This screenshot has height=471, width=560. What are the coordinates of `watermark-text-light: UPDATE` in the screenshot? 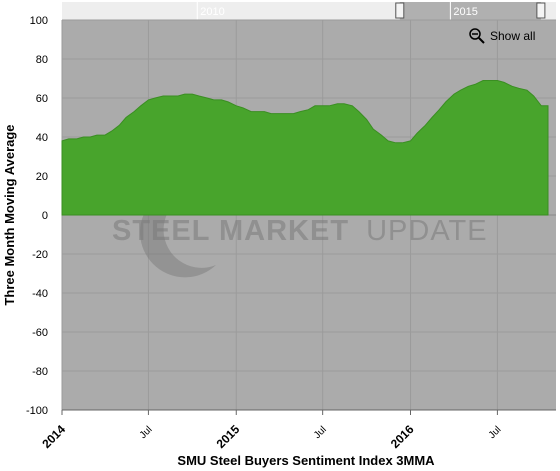 It's located at (426, 231).